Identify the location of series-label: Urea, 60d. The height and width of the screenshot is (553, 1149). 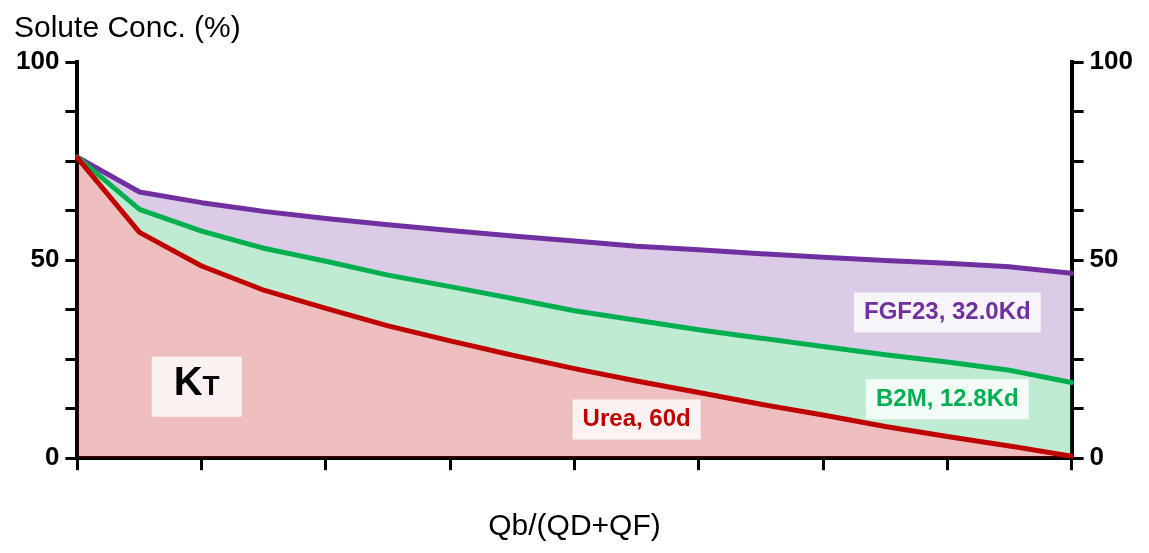
(636, 418).